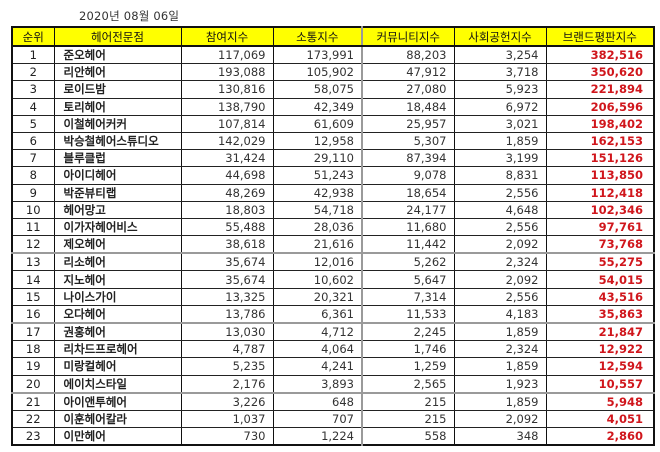  Describe the element at coordinates (227, 106) in the screenshot. I see `cell-participation: 138,790` at that location.